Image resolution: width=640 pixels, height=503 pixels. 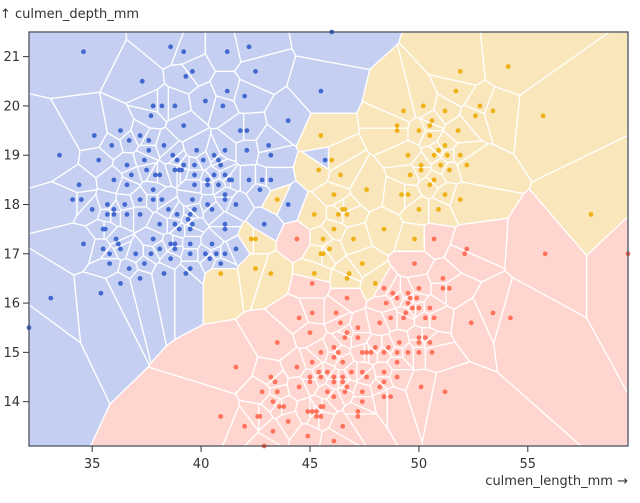 What do you see at coordinates (11, 205) in the screenshot?
I see `y-tick-label: 18` at bounding box center [11, 205].